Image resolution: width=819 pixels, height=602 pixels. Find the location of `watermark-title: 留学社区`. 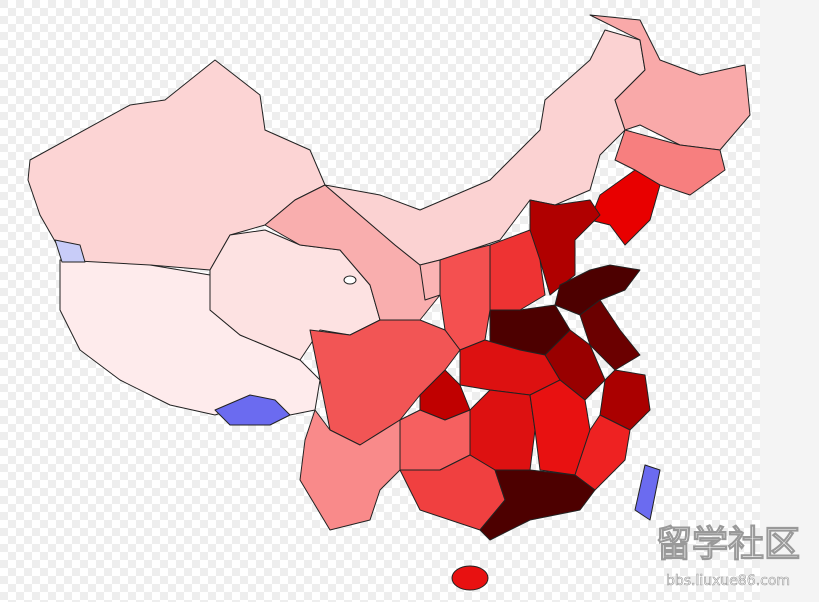

watermark-title: 留学社区 is located at coordinates (728, 544).